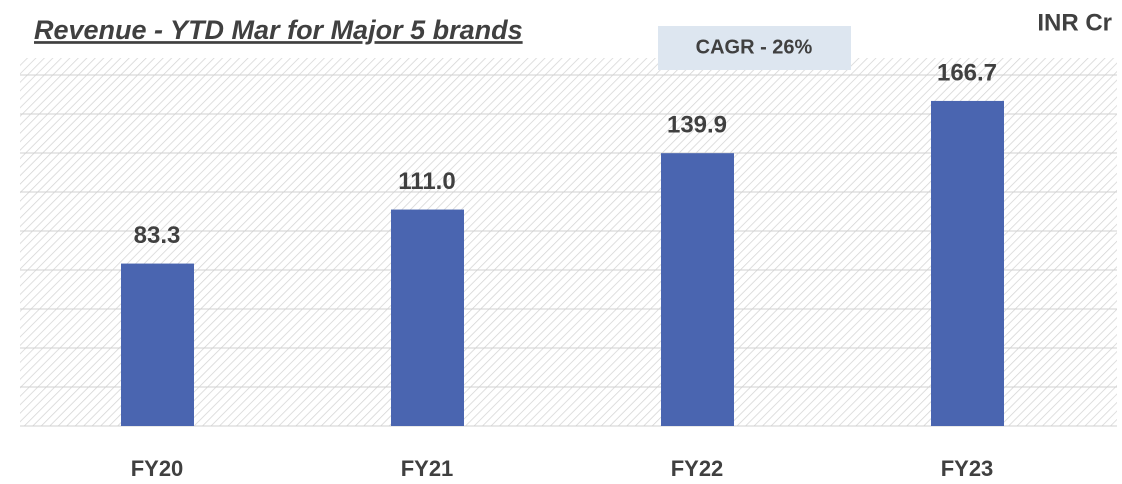 Image resolution: width=1122 pixels, height=484 pixels. Describe the element at coordinates (967, 468) in the screenshot. I see `x-tick-label: FY23` at that location.